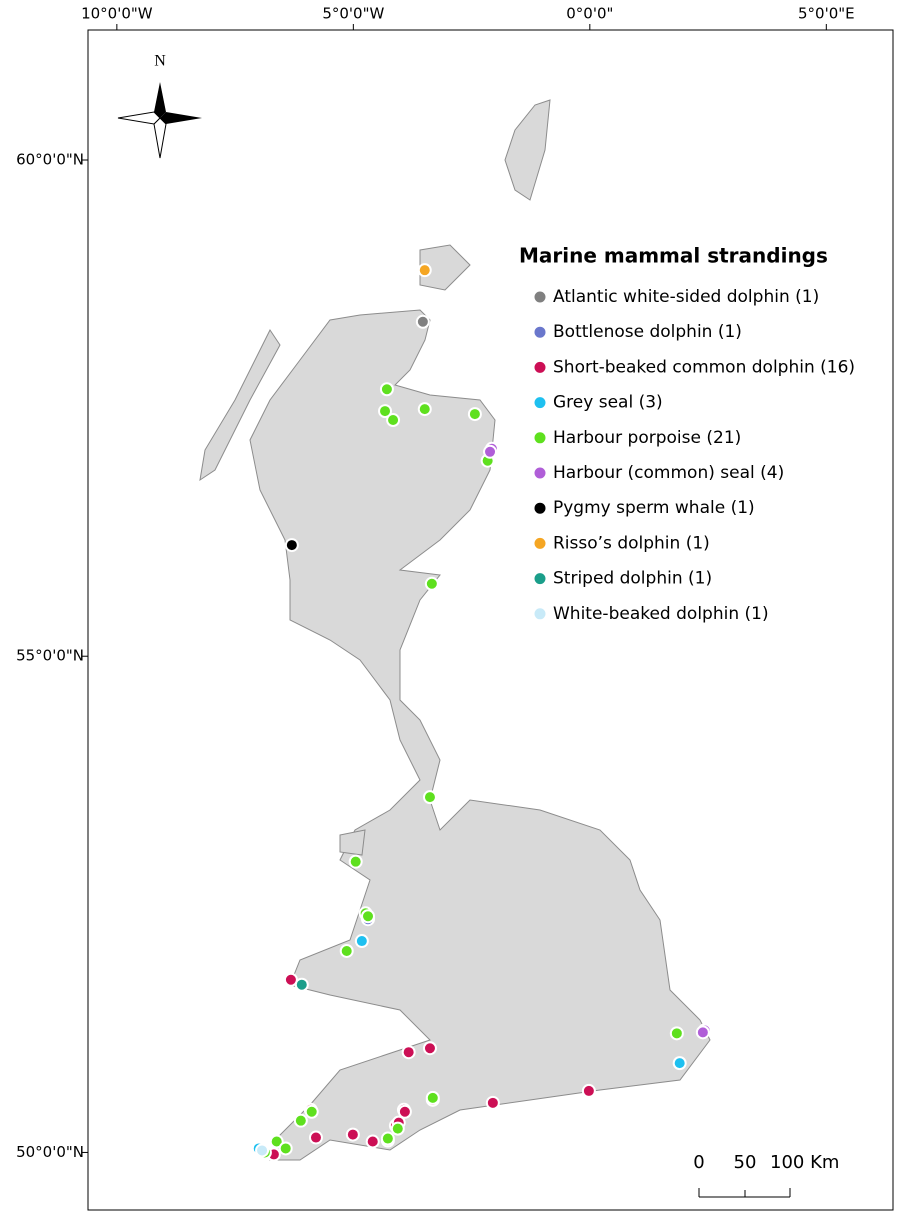 The width and height of the screenshot is (900, 1226). I want to click on scale-bar, so click(744, 1193).